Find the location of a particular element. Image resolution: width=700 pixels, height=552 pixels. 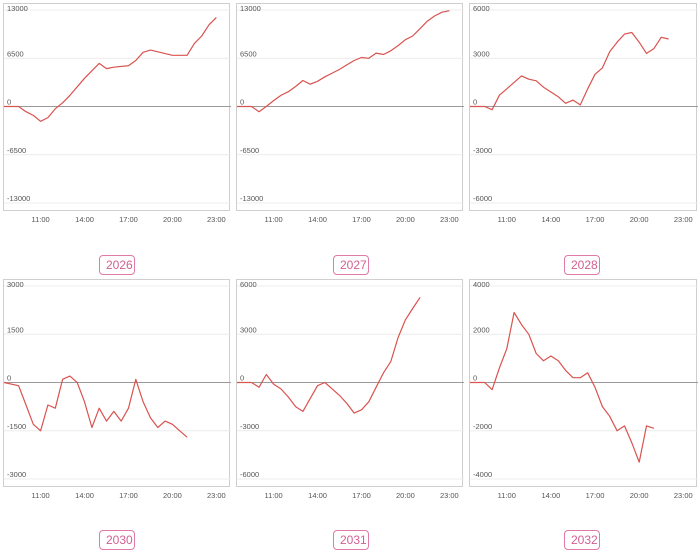

y-tick-label: -1500 is located at coordinates (16, 426).